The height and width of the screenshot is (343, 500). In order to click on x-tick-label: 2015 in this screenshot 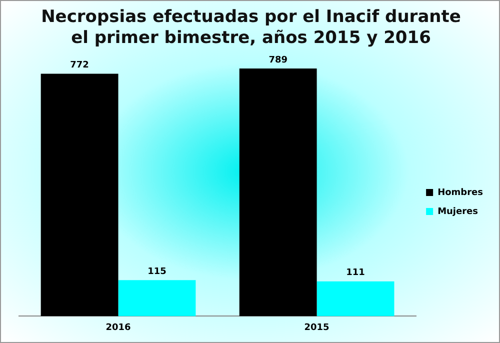, I will do `click(317, 327)`.